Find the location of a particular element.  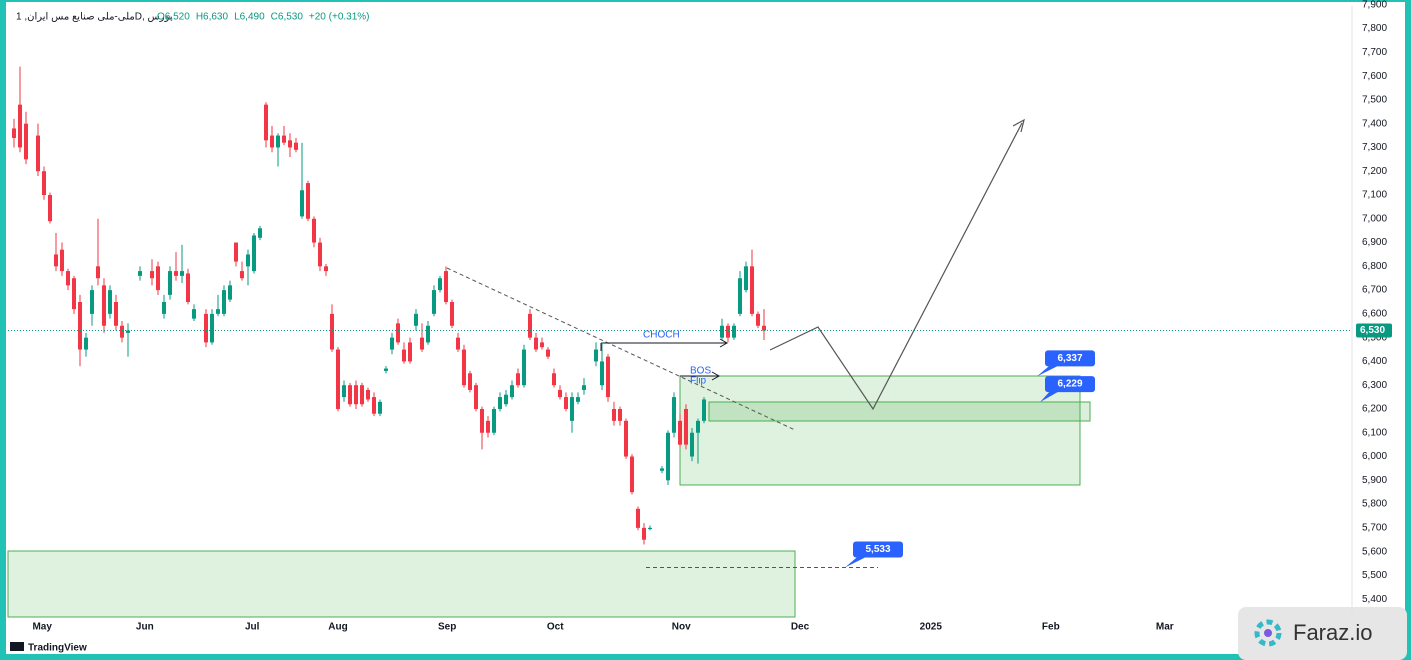

level-label: 6,337 is located at coordinates (1069, 358).